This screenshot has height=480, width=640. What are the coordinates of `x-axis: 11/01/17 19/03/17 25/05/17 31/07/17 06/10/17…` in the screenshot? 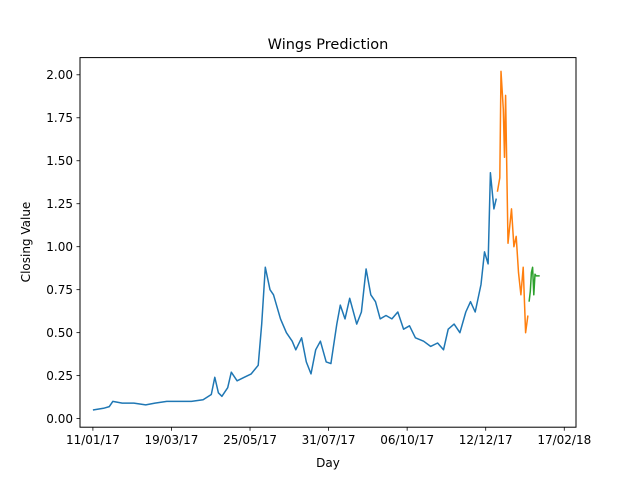 It's located at (328, 437).